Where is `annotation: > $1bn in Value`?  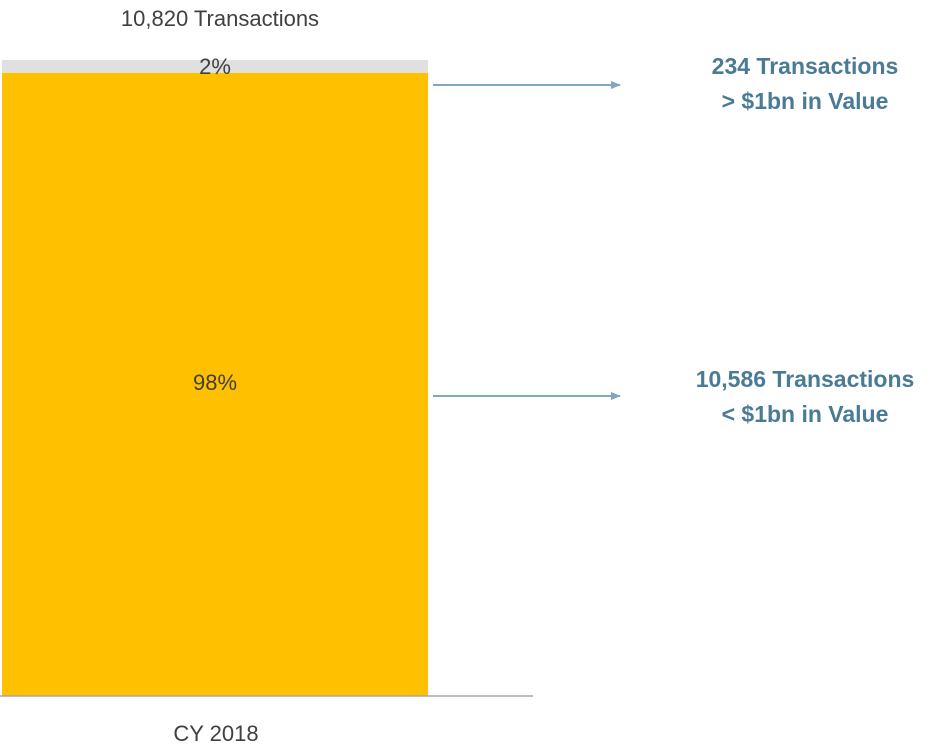 annotation: > $1bn in Value is located at coordinates (805, 101).